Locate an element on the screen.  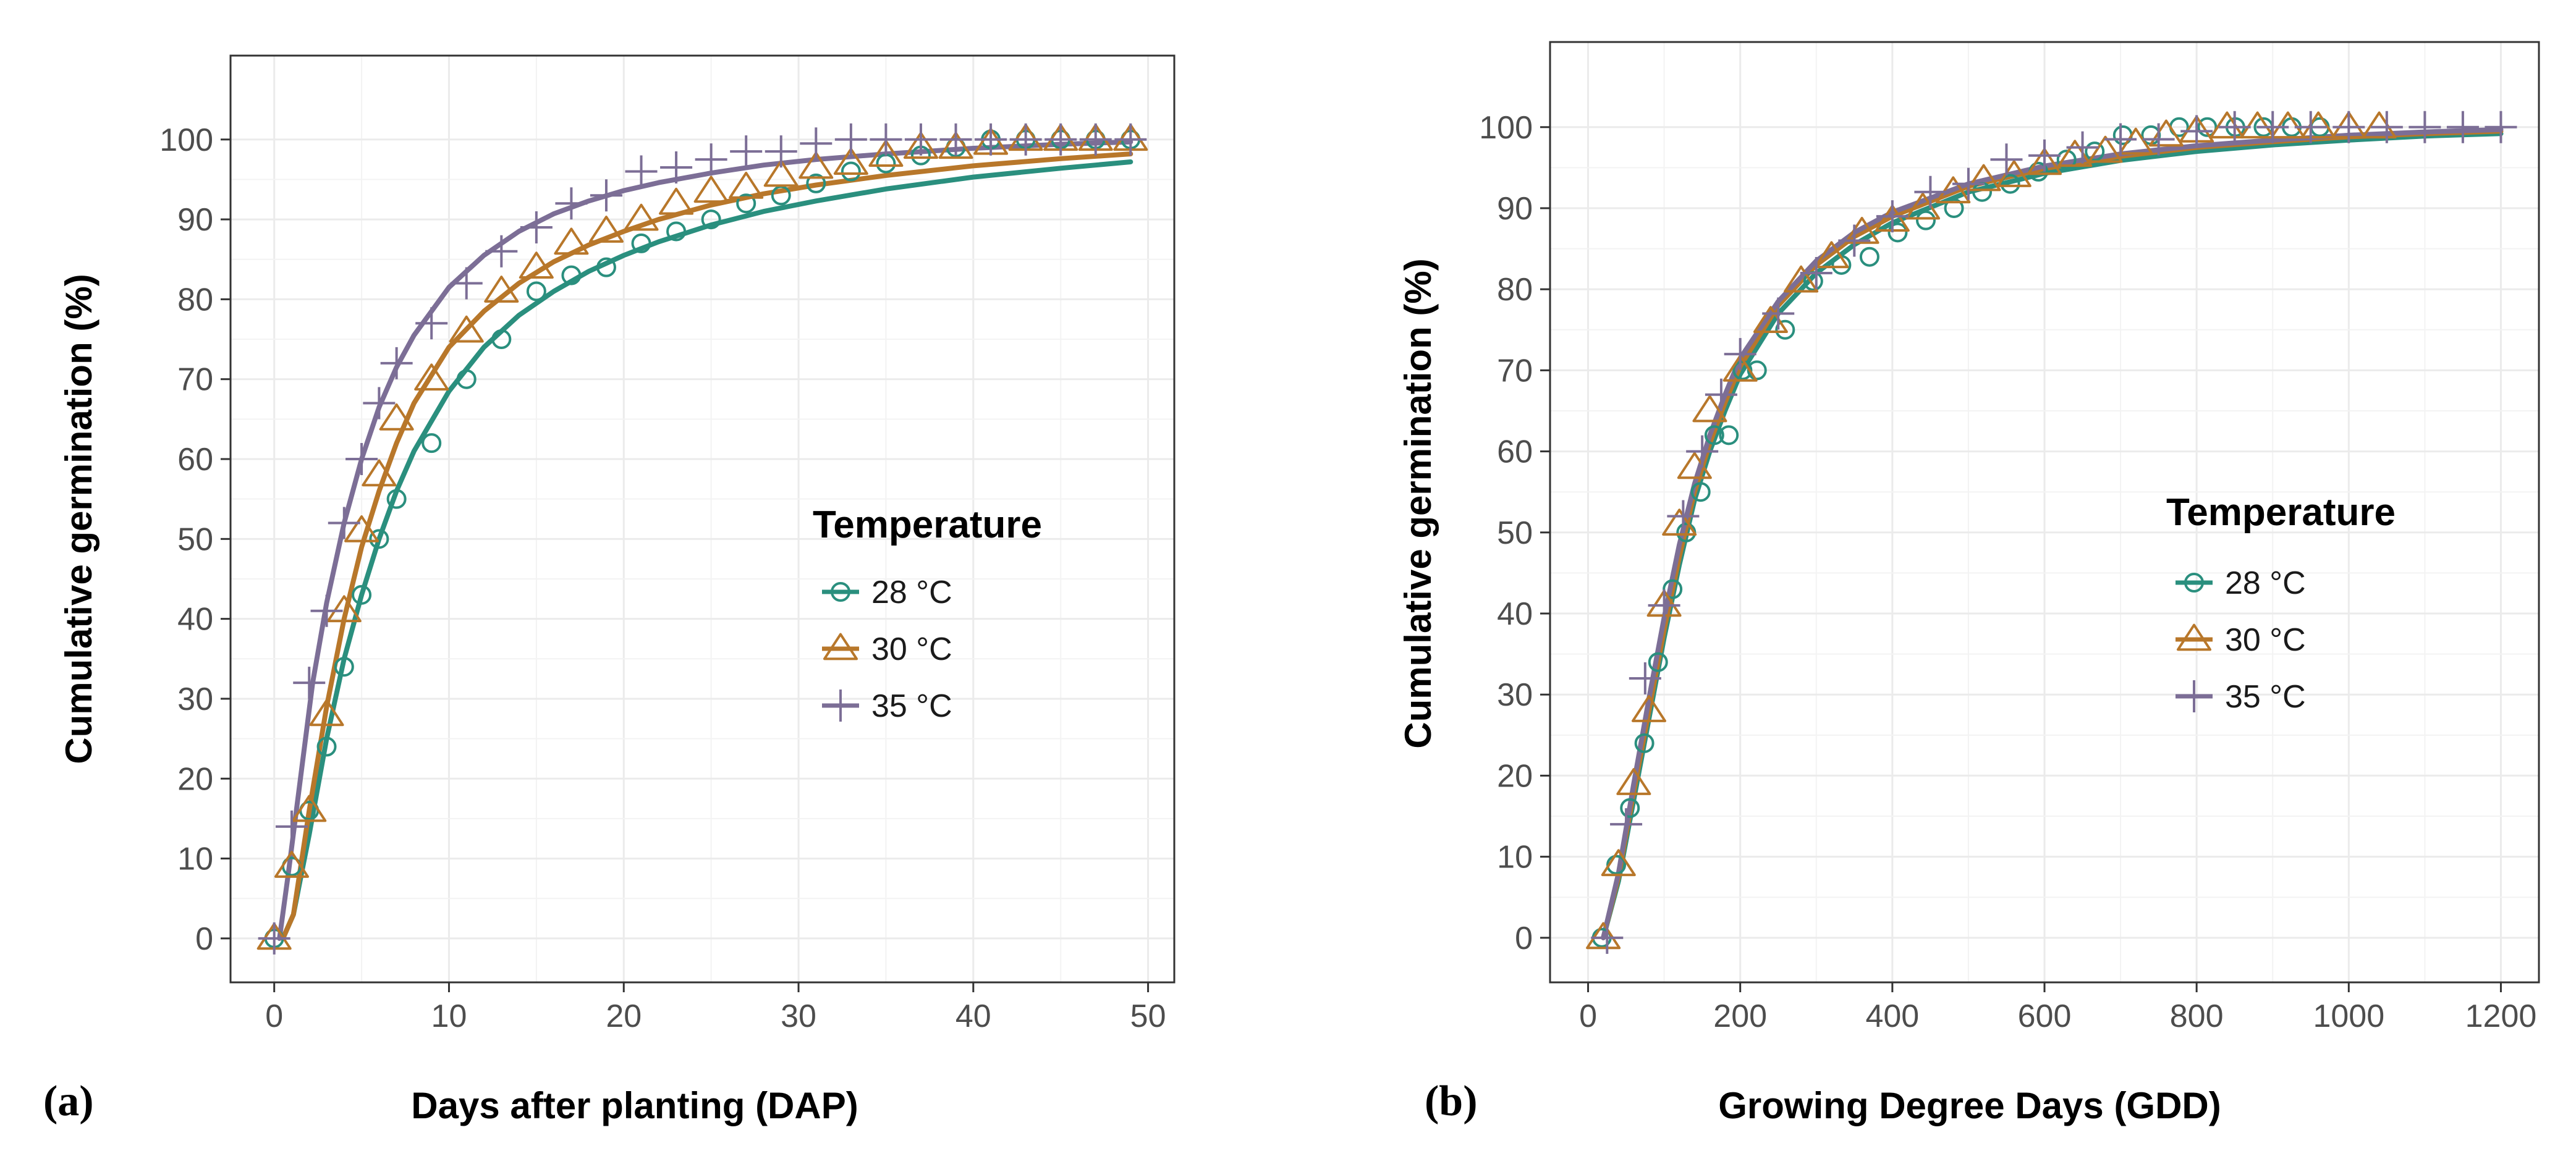
chart-a-x-tick-label: 20 is located at coordinates (624, 1016).